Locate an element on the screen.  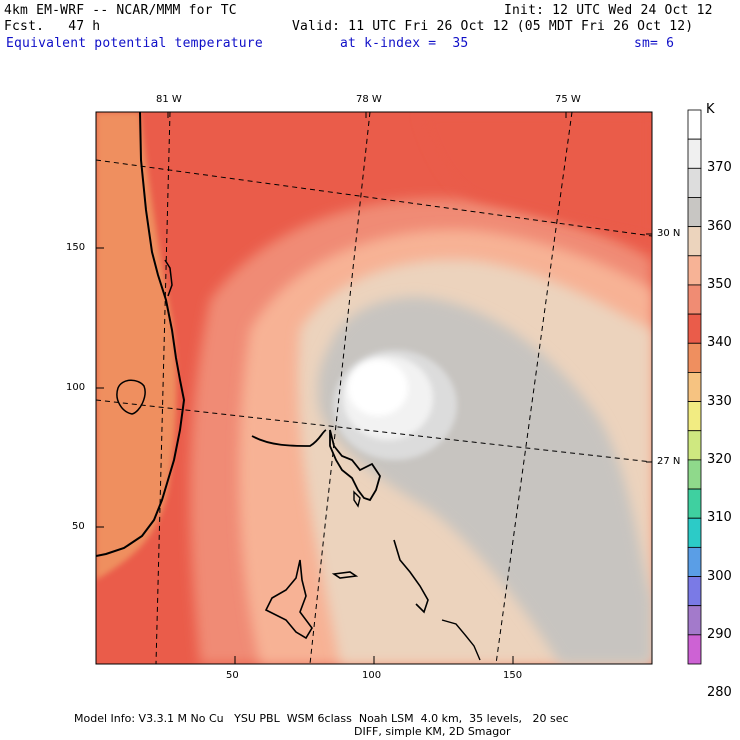
colorbar-label: 290 is located at coordinates (719, 634).